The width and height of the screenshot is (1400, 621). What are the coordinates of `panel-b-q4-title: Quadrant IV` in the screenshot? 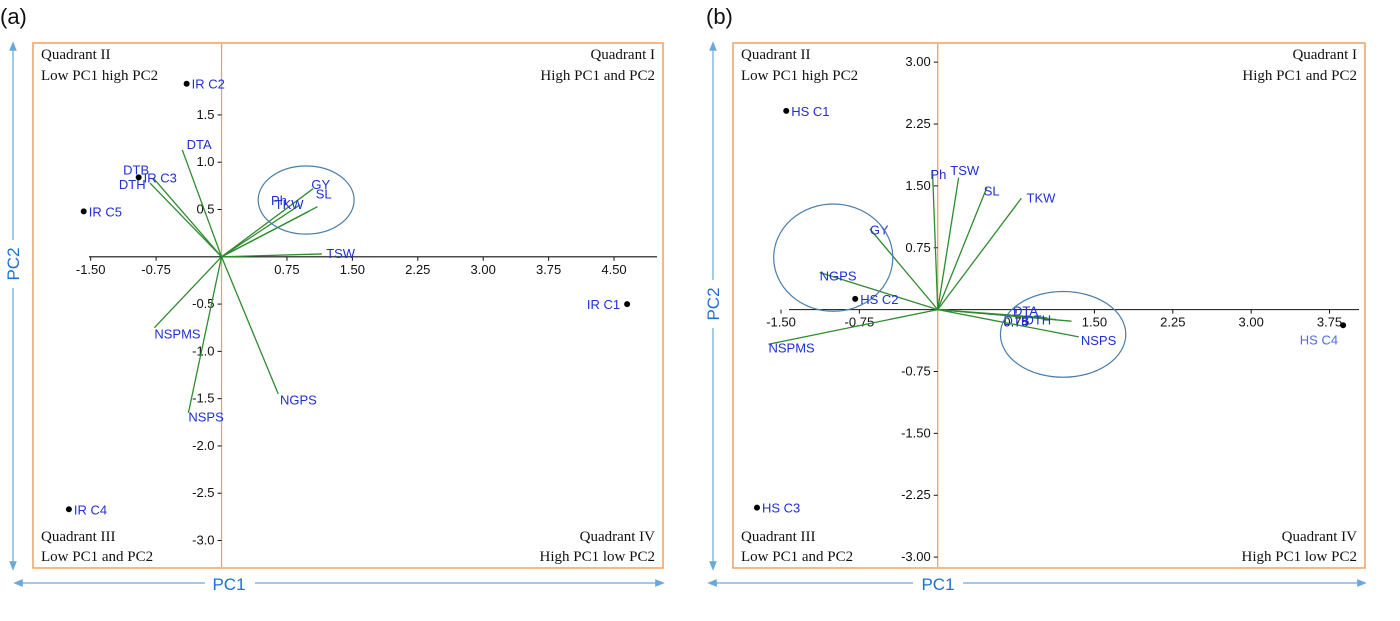 It's located at (1320, 537).